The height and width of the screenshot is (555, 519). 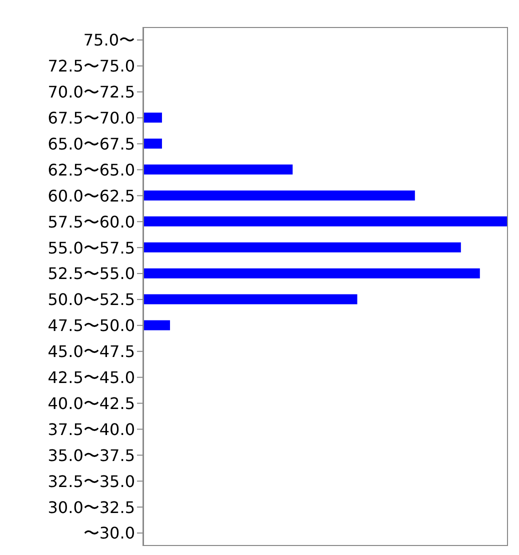 What do you see at coordinates (109, 40) in the screenshot?
I see `y-tick-label: 75.0〜` at bounding box center [109, 40].